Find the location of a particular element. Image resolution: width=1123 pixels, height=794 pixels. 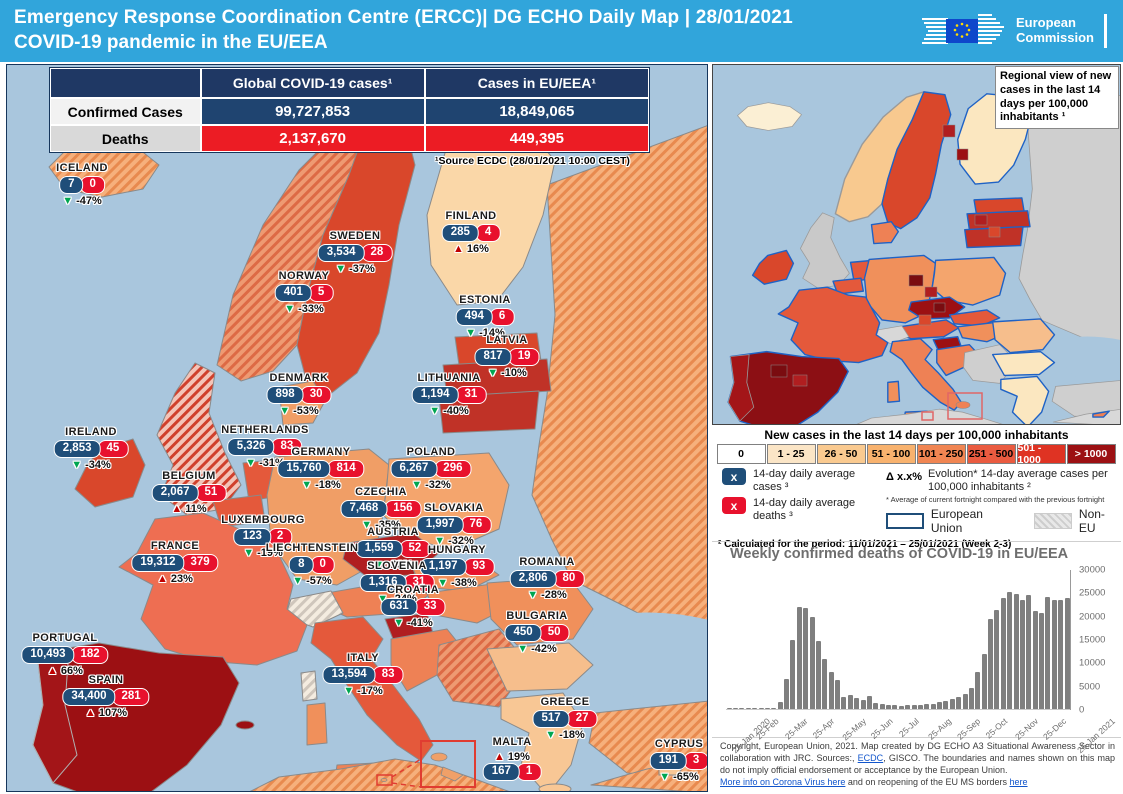

country-badges: 1,997 76 is located at coordinates (454, 525).